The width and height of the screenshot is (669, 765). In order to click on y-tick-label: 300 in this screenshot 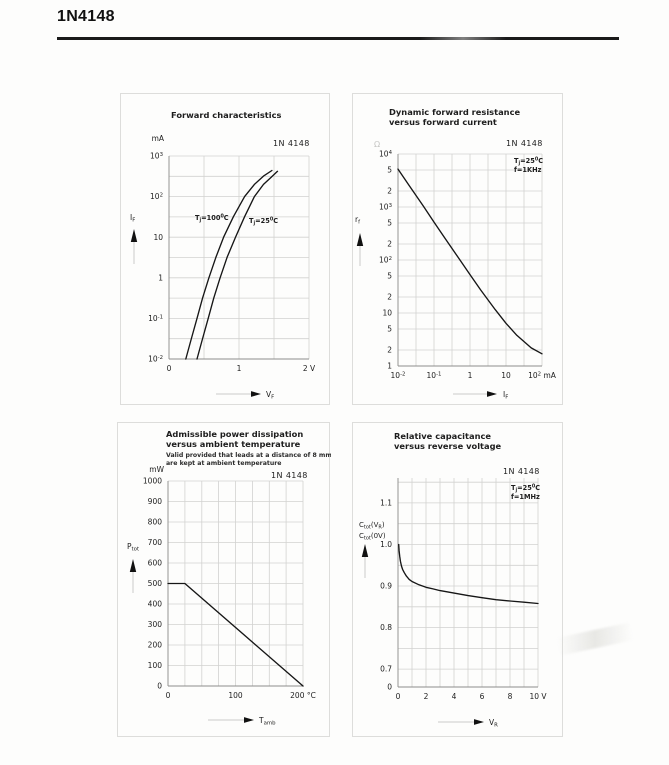, I will do `click(155, 624)`.